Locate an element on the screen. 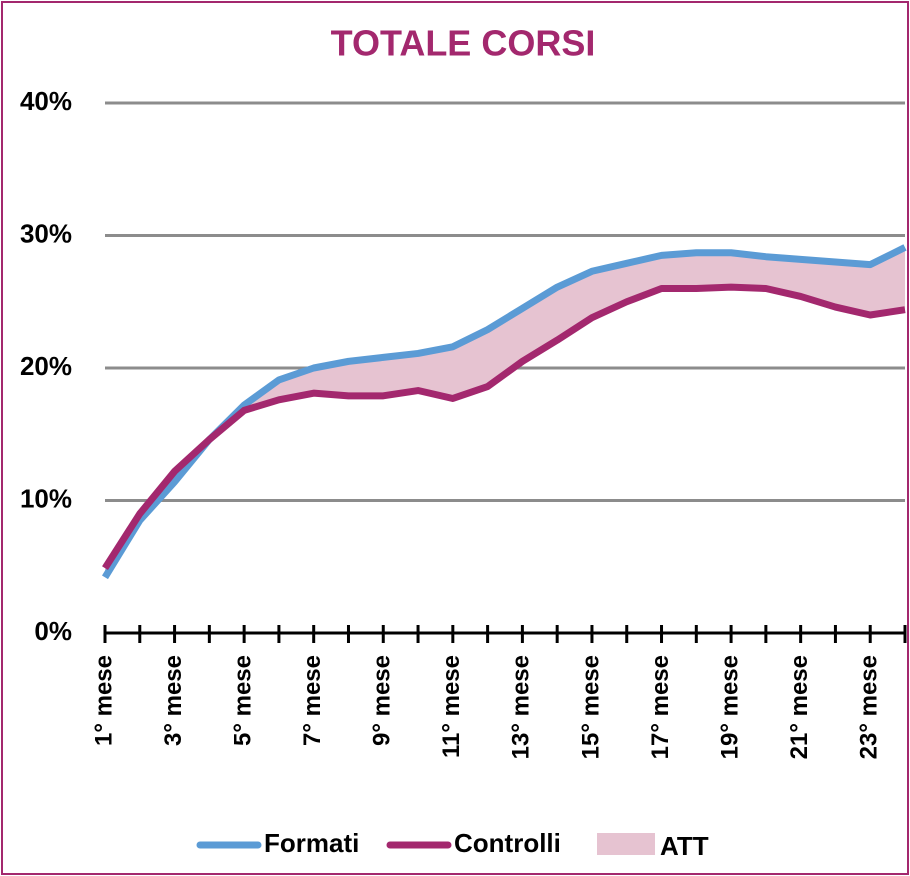 The width and height of the screenshot is (910, 876). x-tick-label: 7° mese is located at coordinates (312, 700).